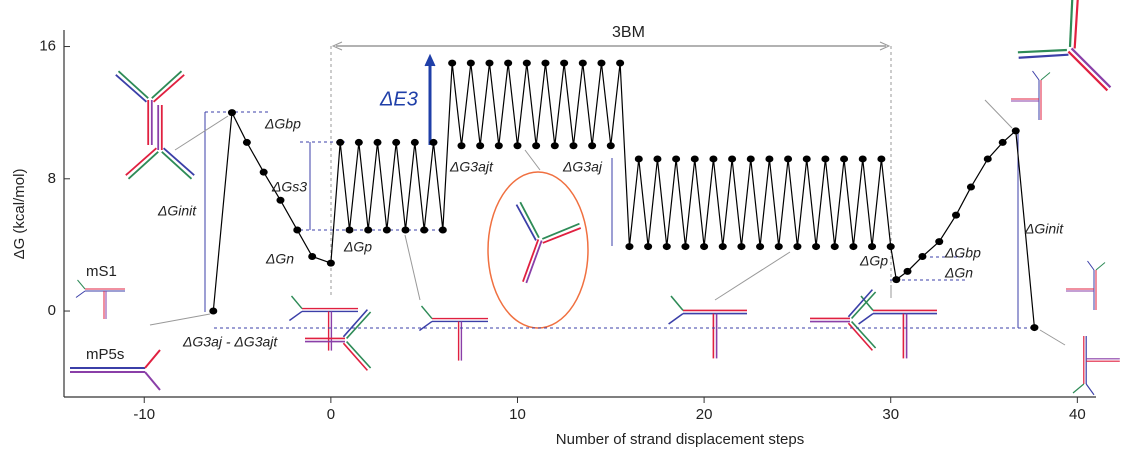 The width and height of the screenshot is (1135, 453). Describe the element at coordinates (1077, 414) in the screenshot. I see `x-tick-label: 40` at that location.